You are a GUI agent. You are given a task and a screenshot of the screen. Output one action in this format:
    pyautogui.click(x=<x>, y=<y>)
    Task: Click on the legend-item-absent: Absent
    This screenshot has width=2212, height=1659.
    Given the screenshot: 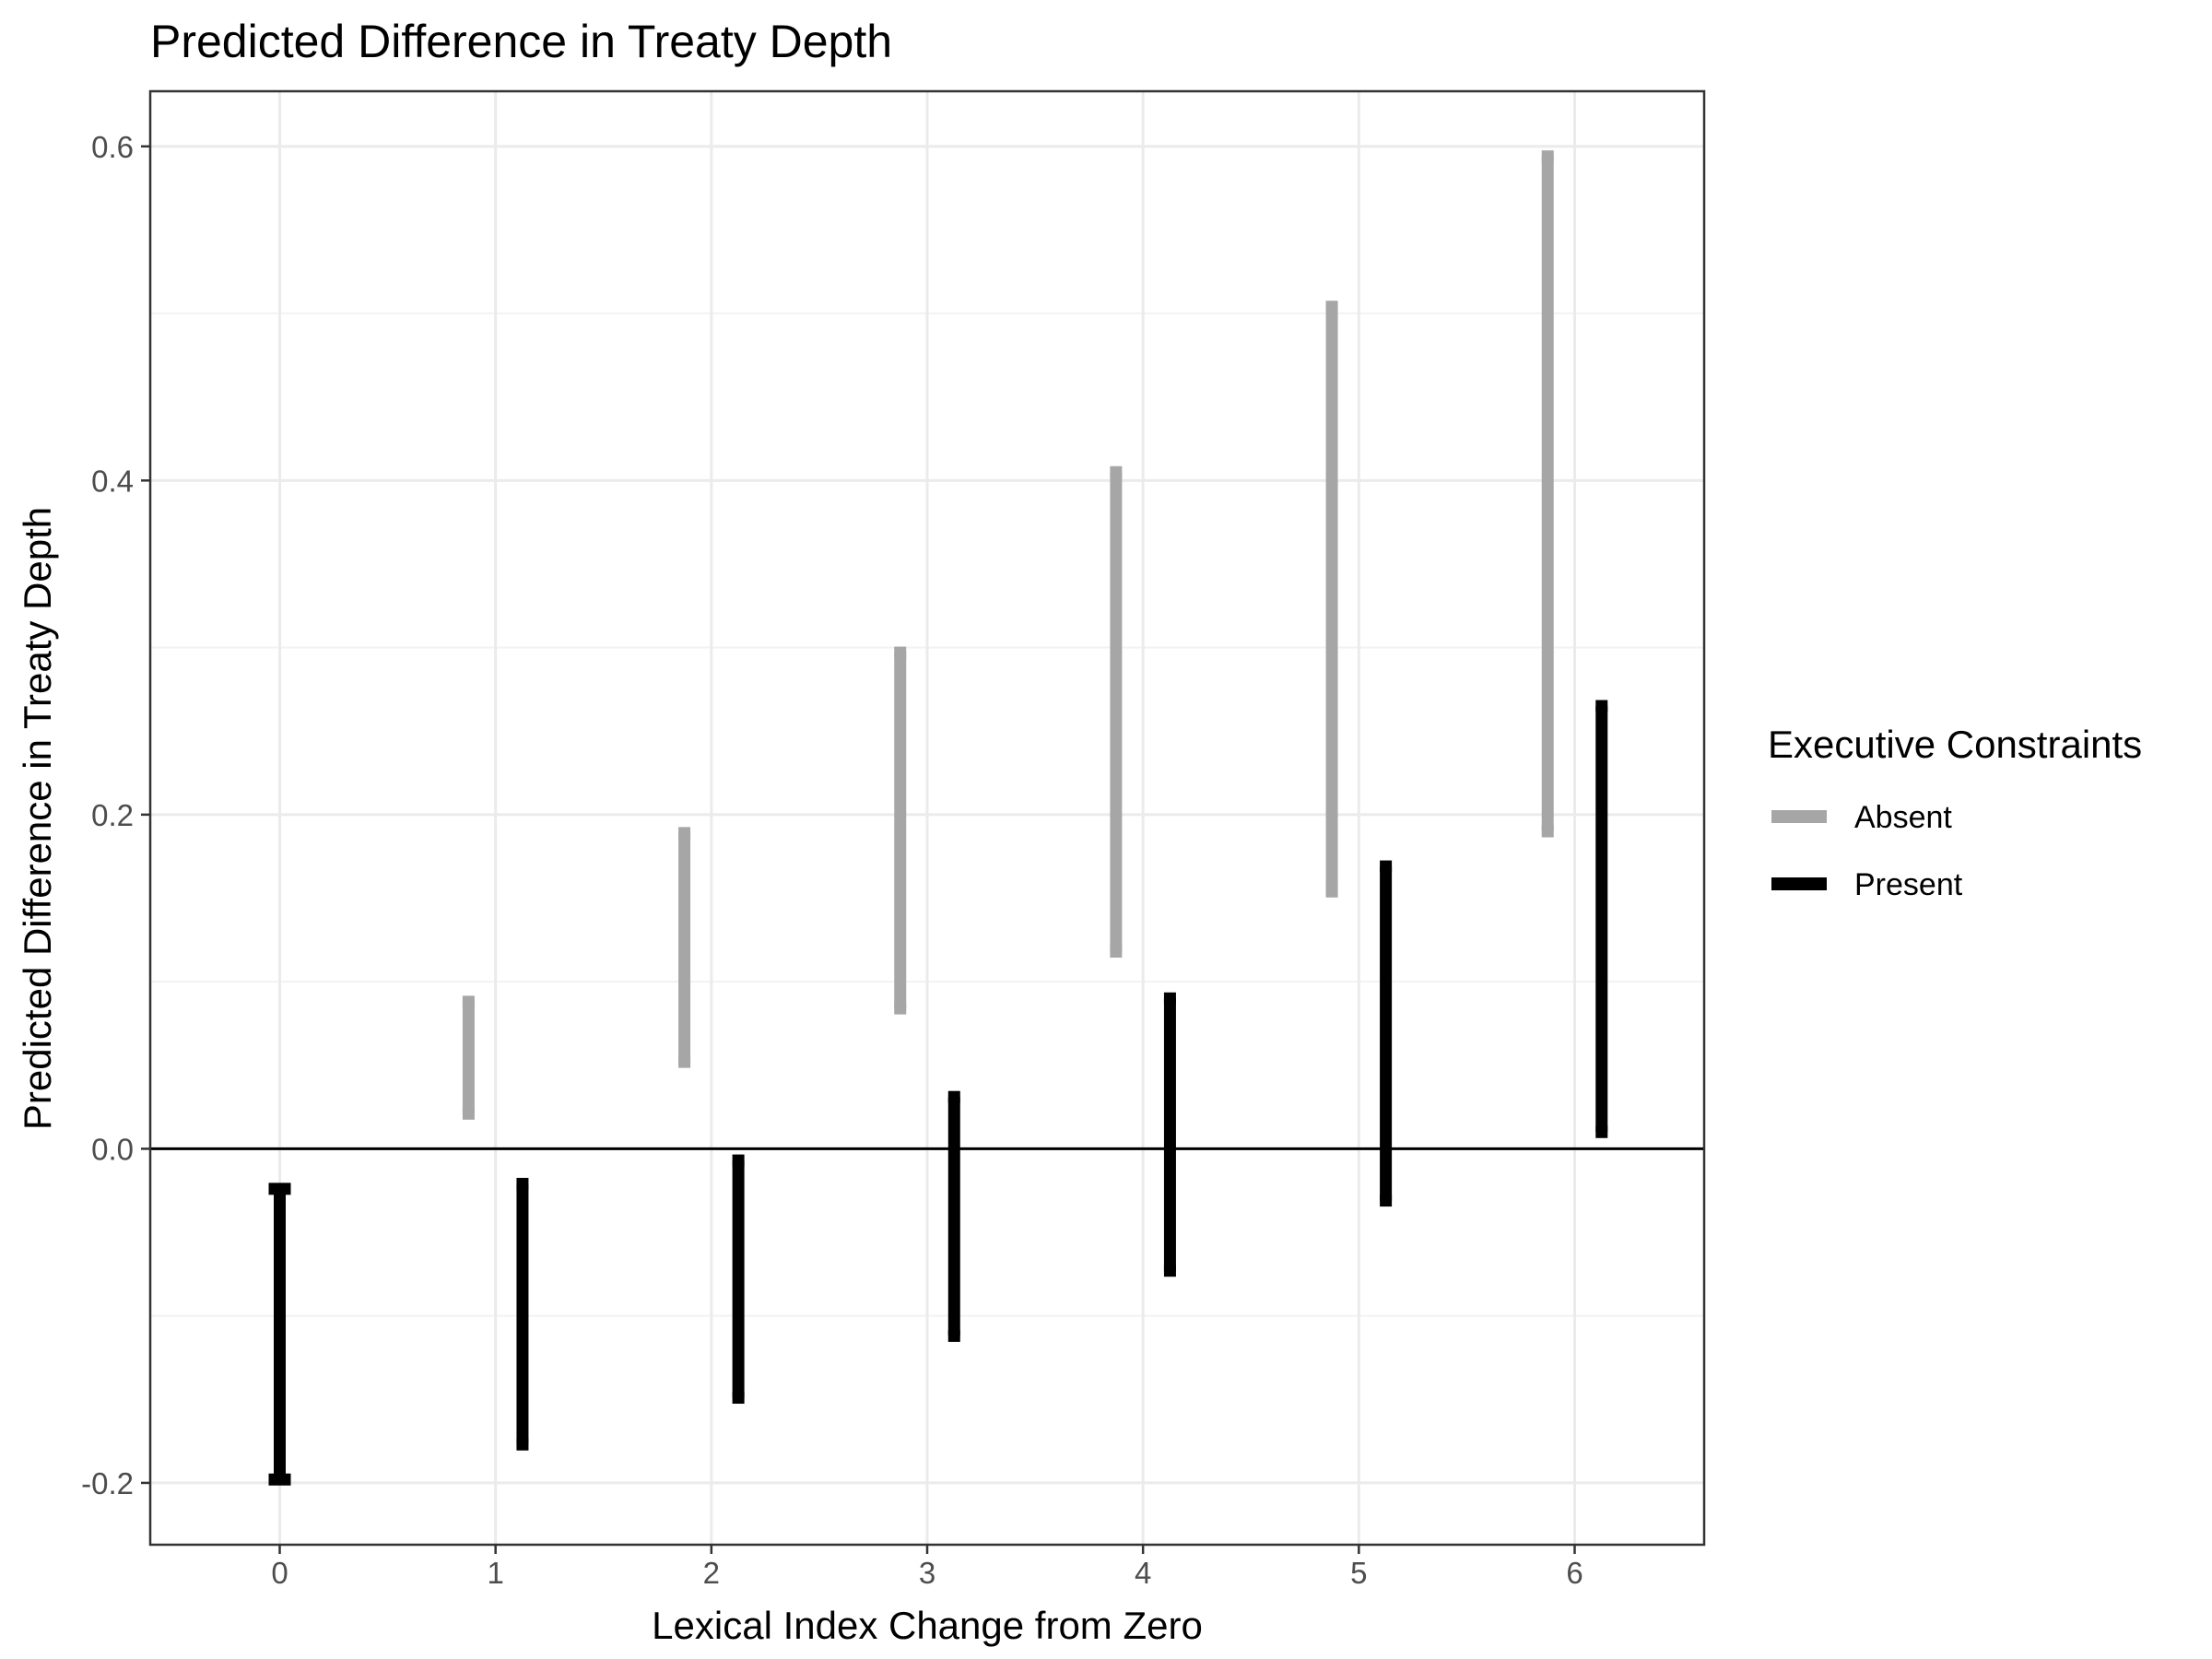 What is the action you would take?
    pyautogui.click(x=1861, y=817)
    